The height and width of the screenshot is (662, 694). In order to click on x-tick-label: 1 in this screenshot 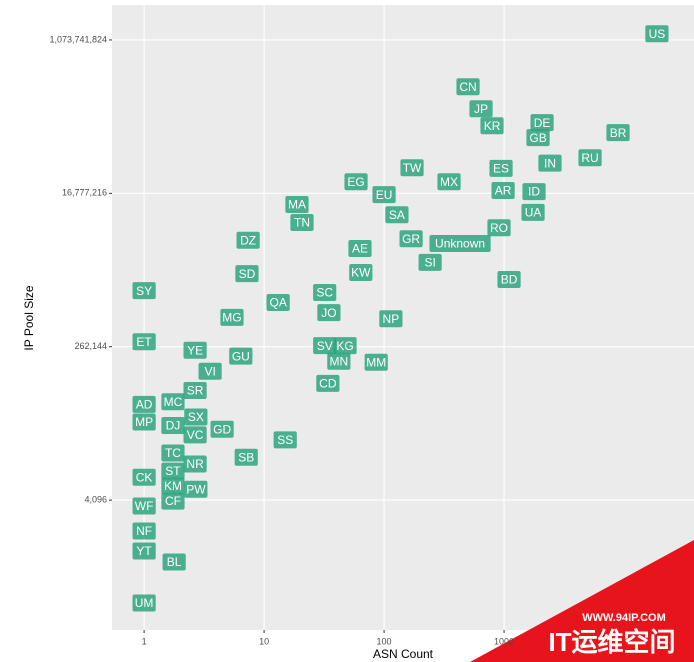, I will do `click(144, 641)`.